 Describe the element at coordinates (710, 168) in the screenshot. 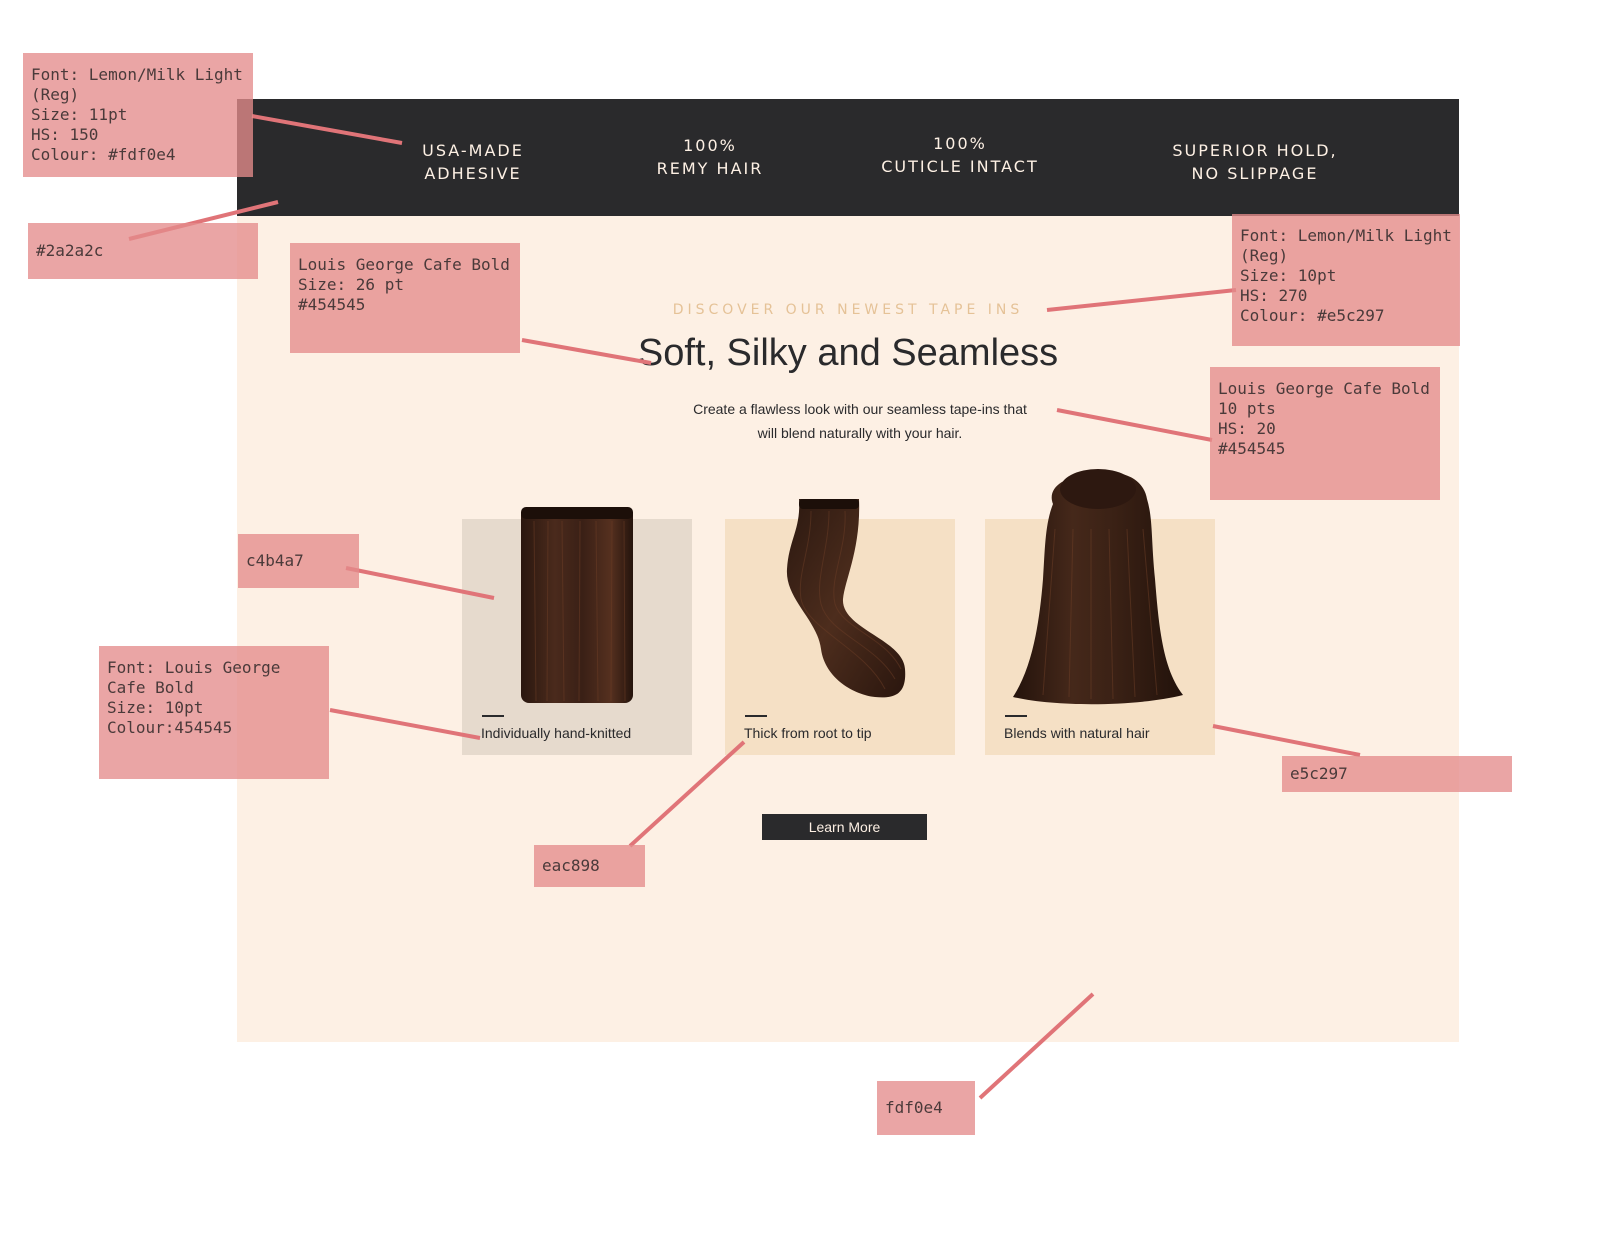

I see `feature-line: REMY HAIR` at that location.